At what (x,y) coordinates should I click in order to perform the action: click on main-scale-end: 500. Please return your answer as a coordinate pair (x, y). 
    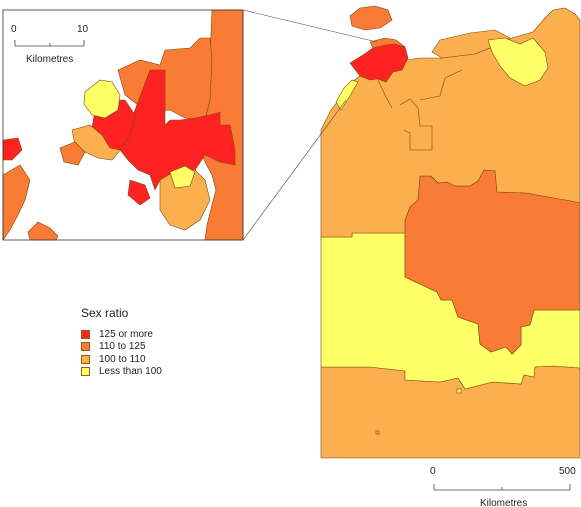
    Looking at the image, I should click on (567, 471).